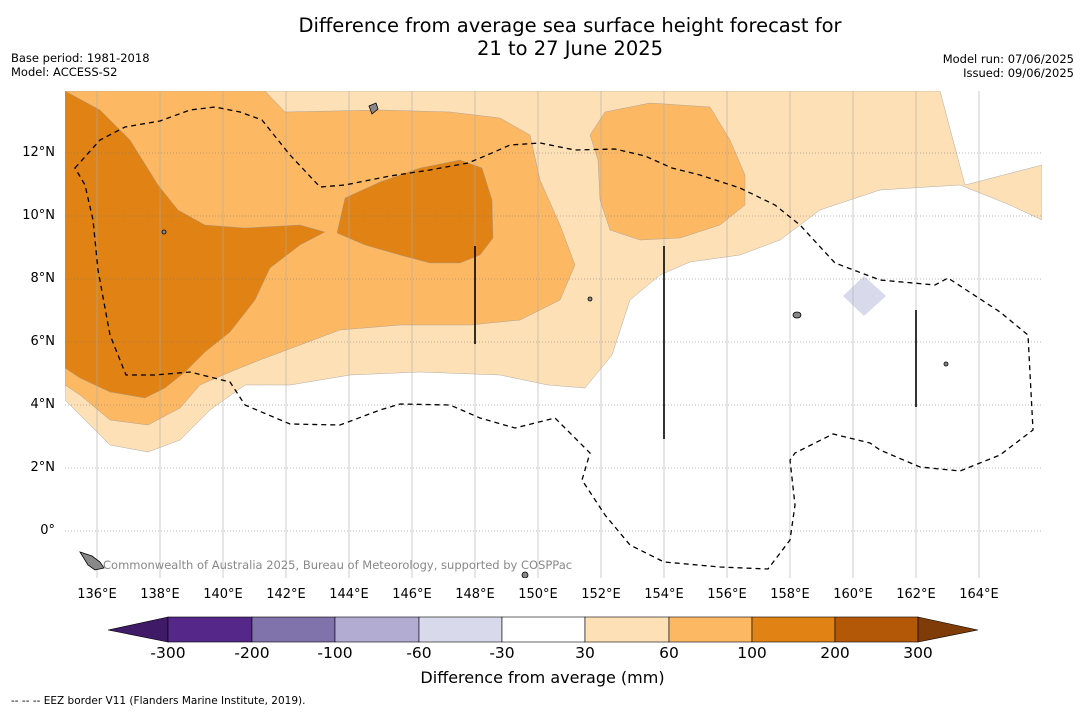 Image resolution: width=1085 pixels, height=713 pixels. What do you see at coordinates (415, 211) in the screenshot?
I see `anomaly-patch-100-200-center` at bounding box center [415, 211].